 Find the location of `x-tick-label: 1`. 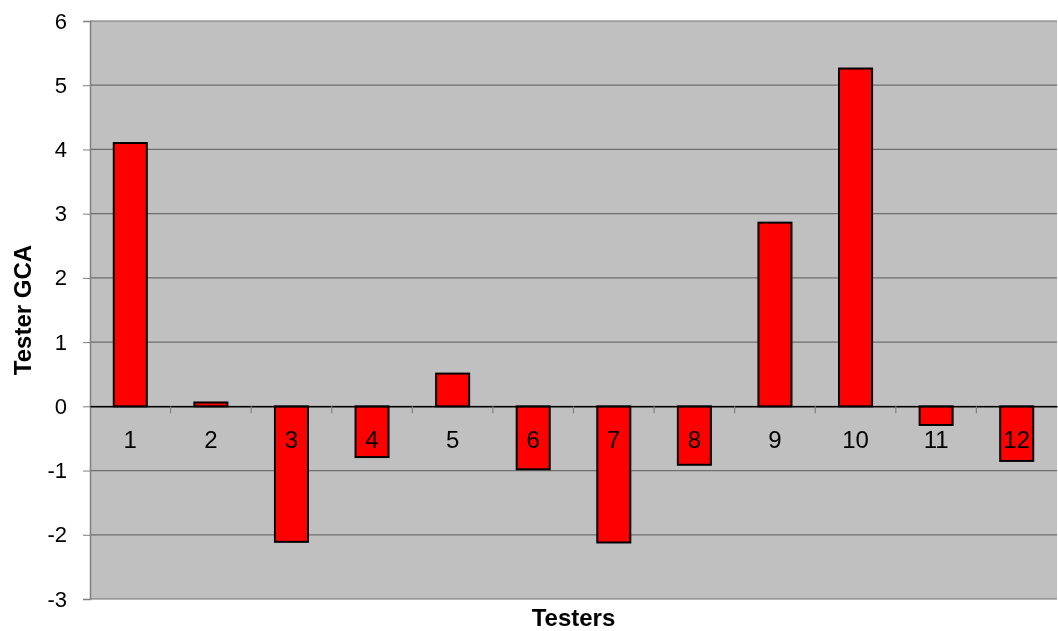

x-tick-label: 1 is located at coordinates (130, 440).